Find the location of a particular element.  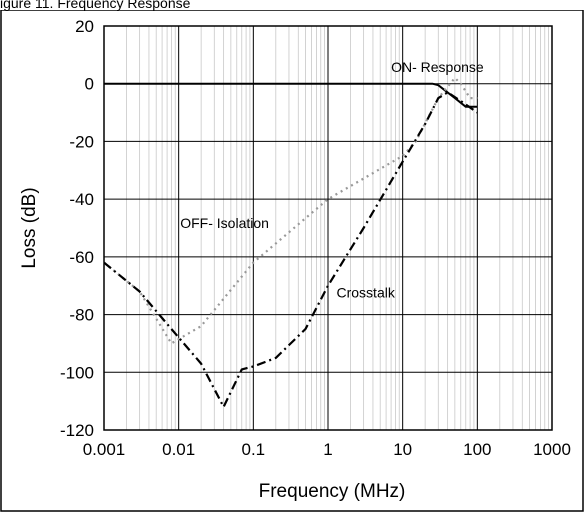

x-tick-label: 0.1 is located at coordinates (254, 449).